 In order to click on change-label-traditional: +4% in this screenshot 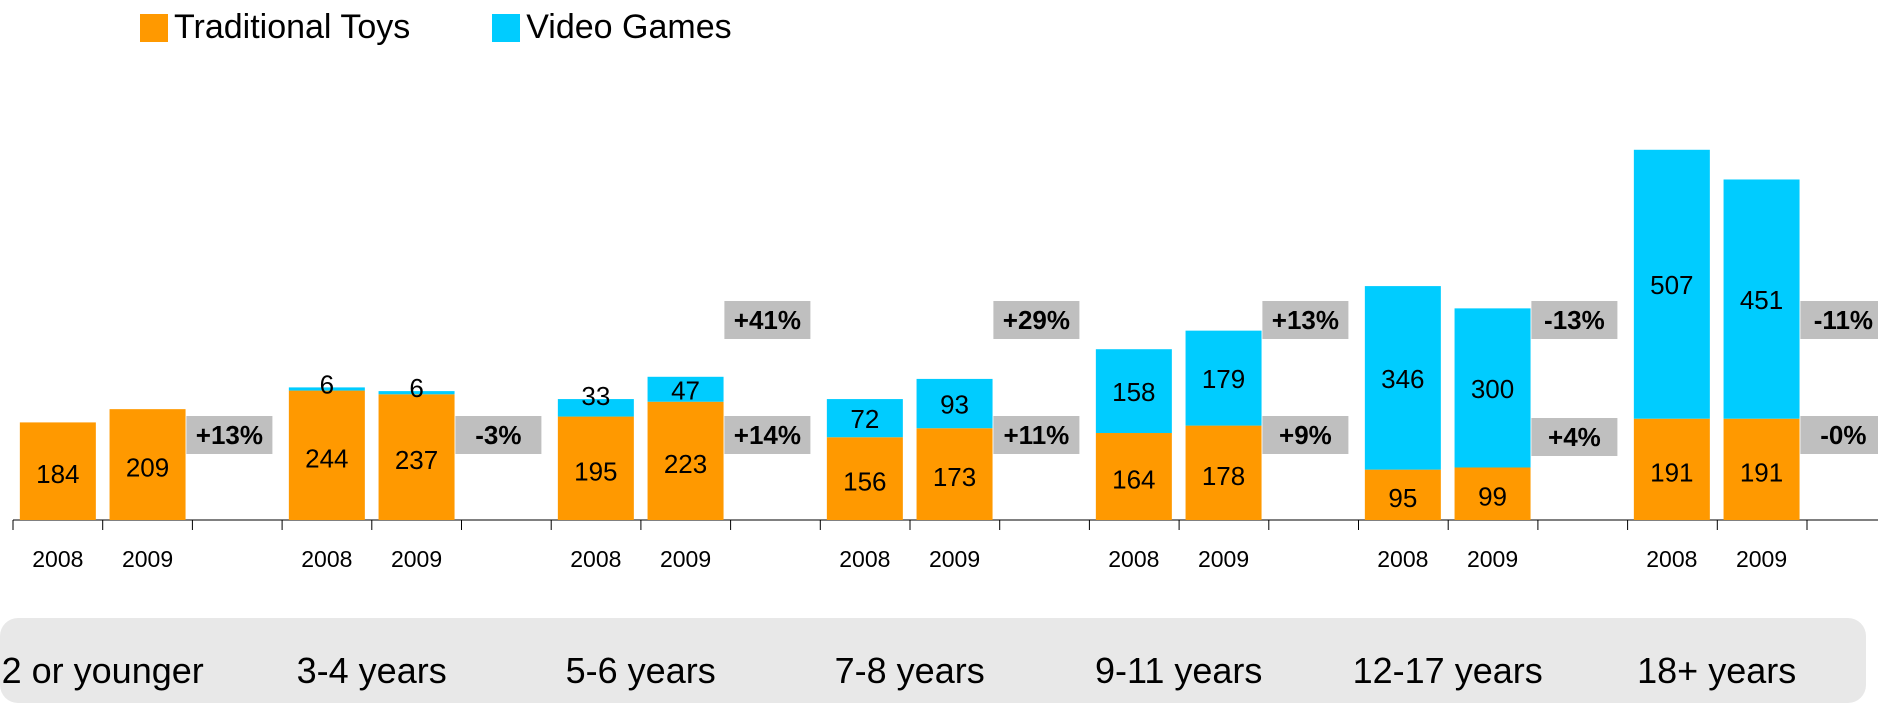, I will do `click(1574, 437)`.